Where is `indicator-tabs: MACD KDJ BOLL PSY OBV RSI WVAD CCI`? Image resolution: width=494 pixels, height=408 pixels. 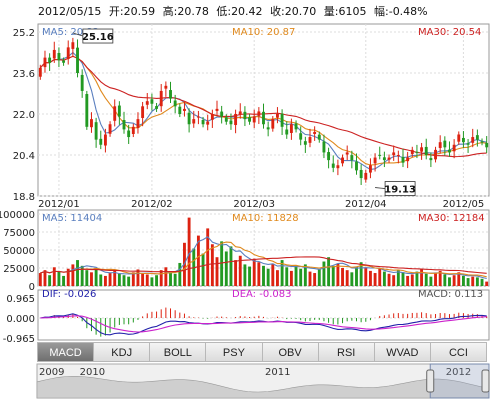 indicator-tabs: MACD KDJ BOLL PSY OBV RSI WVAD CCI is located at coordinates (262, 352).